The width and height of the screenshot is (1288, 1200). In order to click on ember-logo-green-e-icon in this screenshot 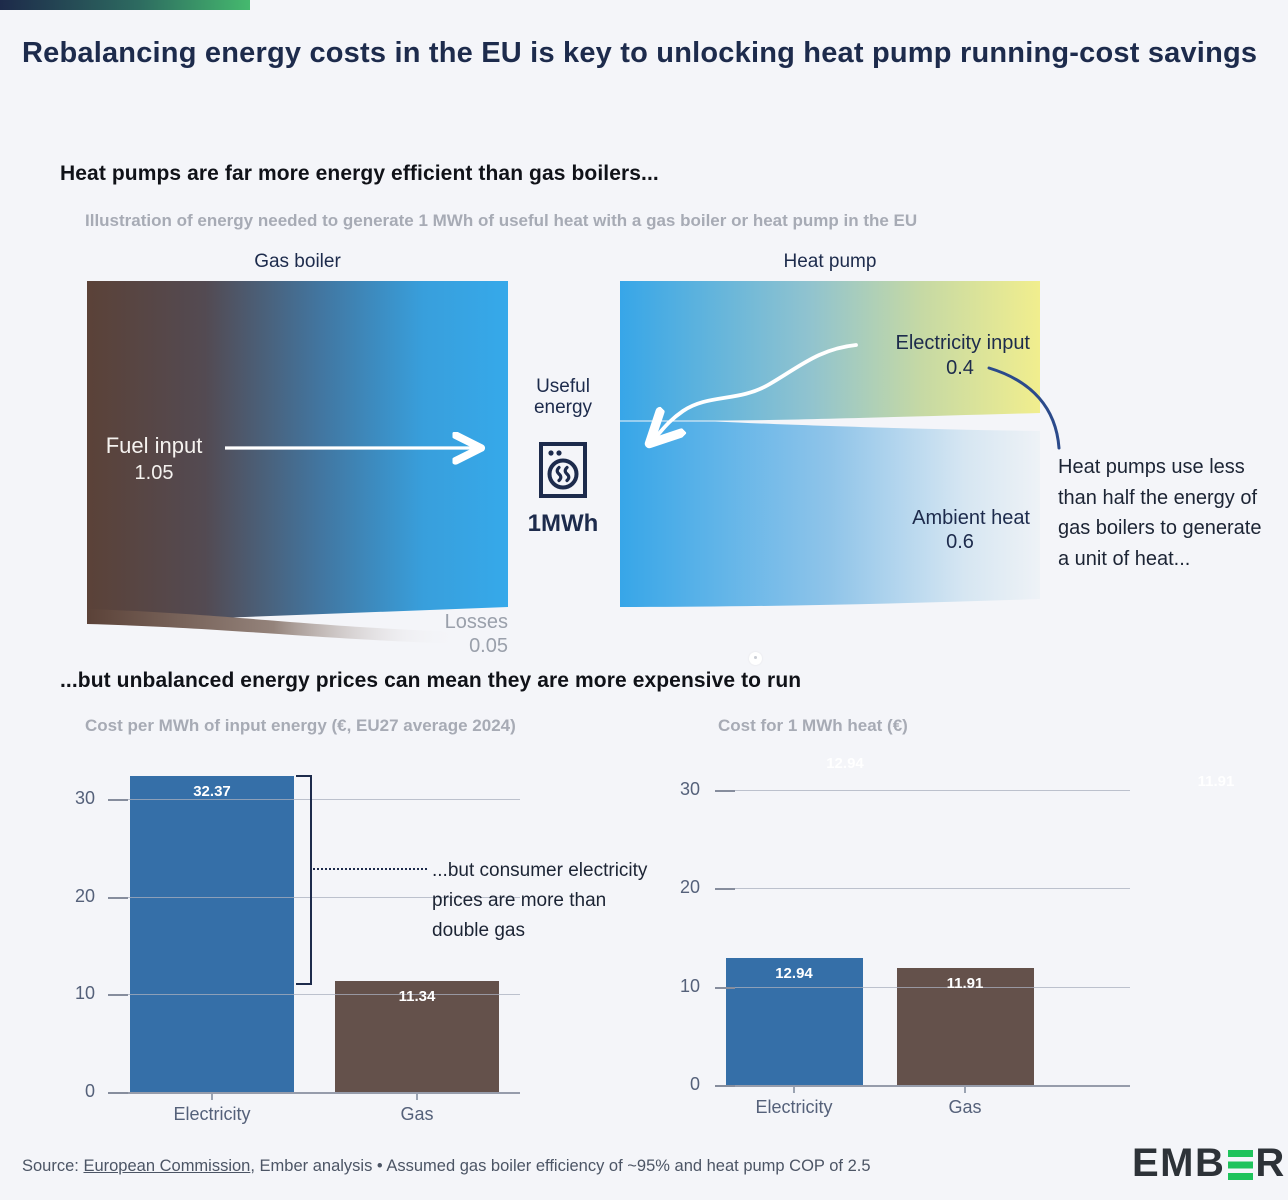, I will do `click(1241, 1164)`.